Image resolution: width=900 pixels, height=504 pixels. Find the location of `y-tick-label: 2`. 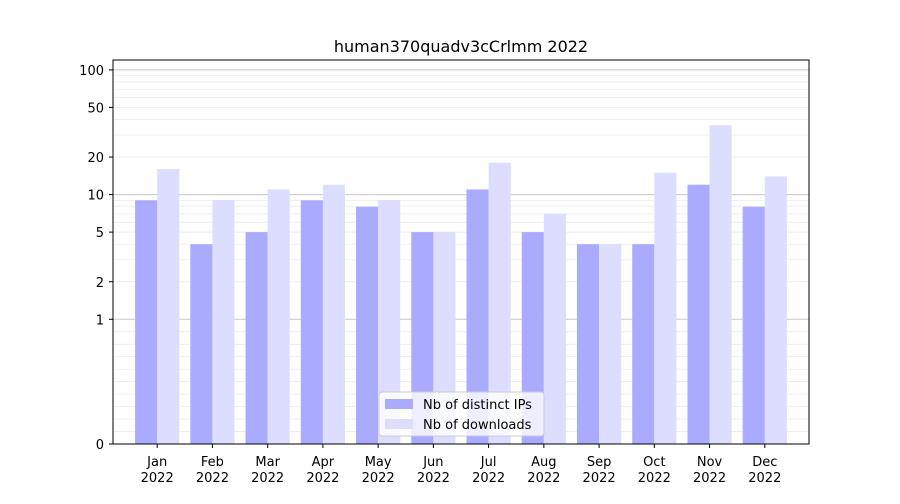

y-tick-label: 2 is located at coordinates (100, 283).